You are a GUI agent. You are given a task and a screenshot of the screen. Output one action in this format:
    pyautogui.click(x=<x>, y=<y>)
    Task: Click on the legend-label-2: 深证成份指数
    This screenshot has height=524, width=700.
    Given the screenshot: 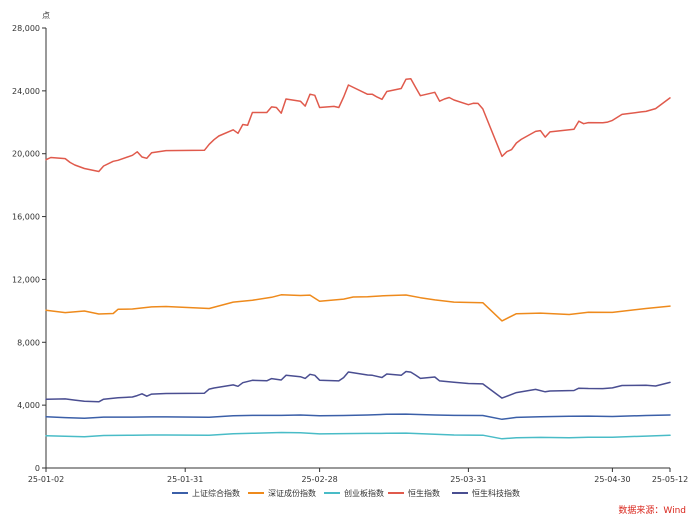 What is the action you would take?
    pyautogui.click(x=292, y=493)
    